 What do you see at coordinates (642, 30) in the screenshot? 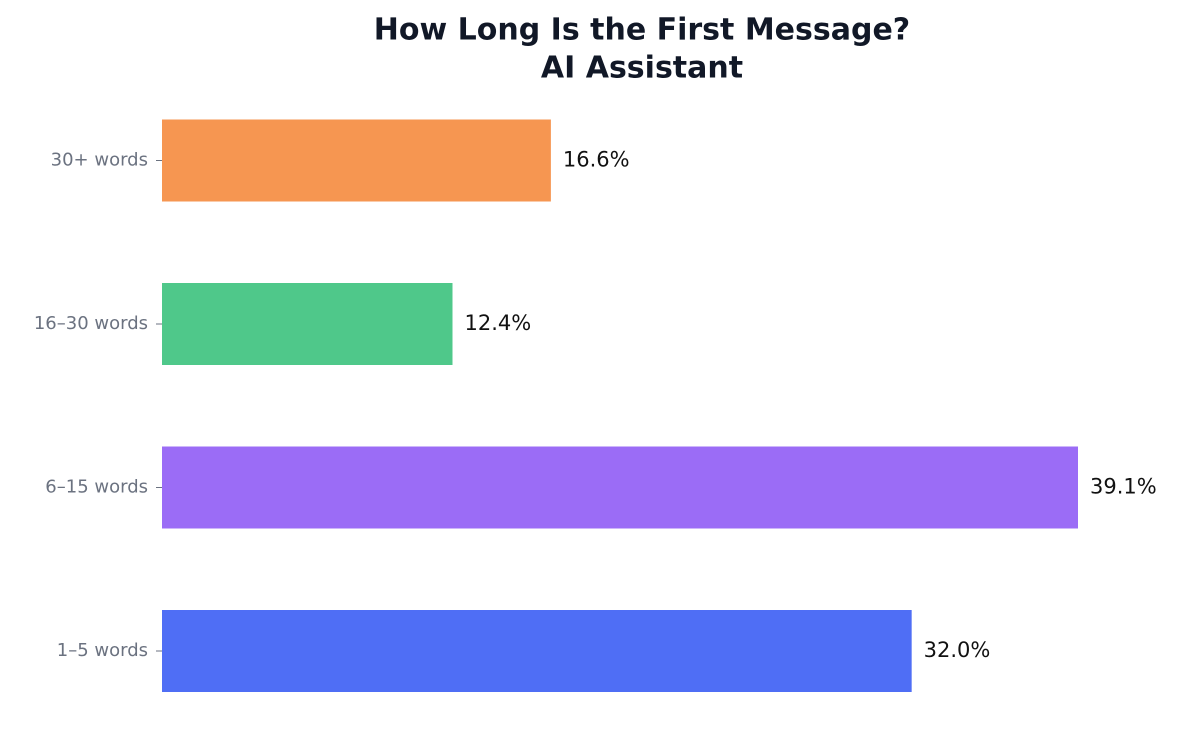
I see `chart-title: How Long Is the First Message?` at bounding box center [642, 30].